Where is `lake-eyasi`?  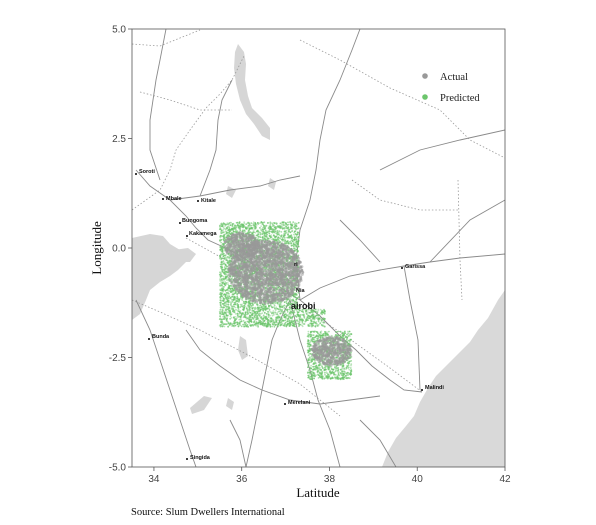
lake-eyasi is located at coordinates (201, 405).